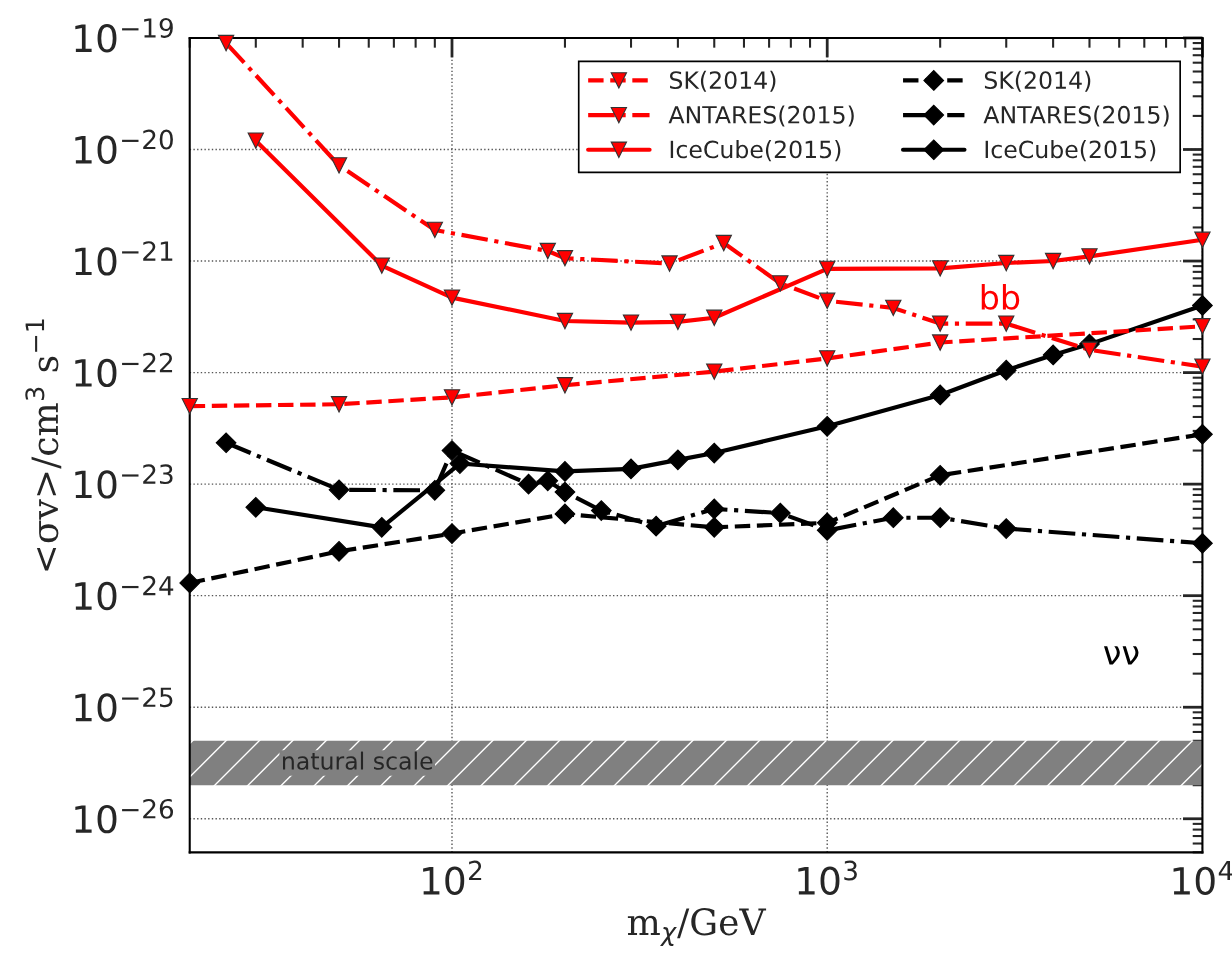 The width and height of the screenshot is (1232, 973). Describe the element at coordinates (358, 760) in the screenshot. I see `band-label: natural scale` at that location.